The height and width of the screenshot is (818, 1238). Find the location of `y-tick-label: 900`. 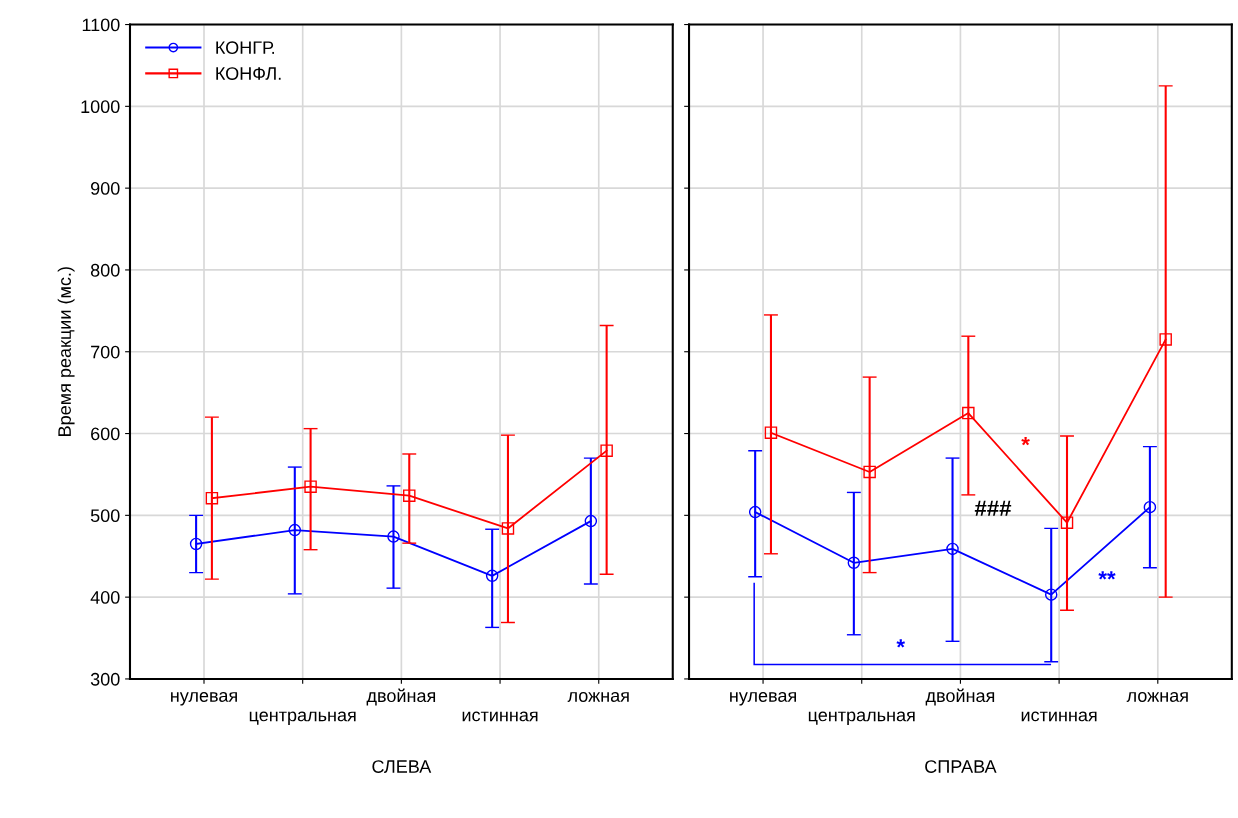

y-tick-label: 900 is located at coordinates (105, 188).